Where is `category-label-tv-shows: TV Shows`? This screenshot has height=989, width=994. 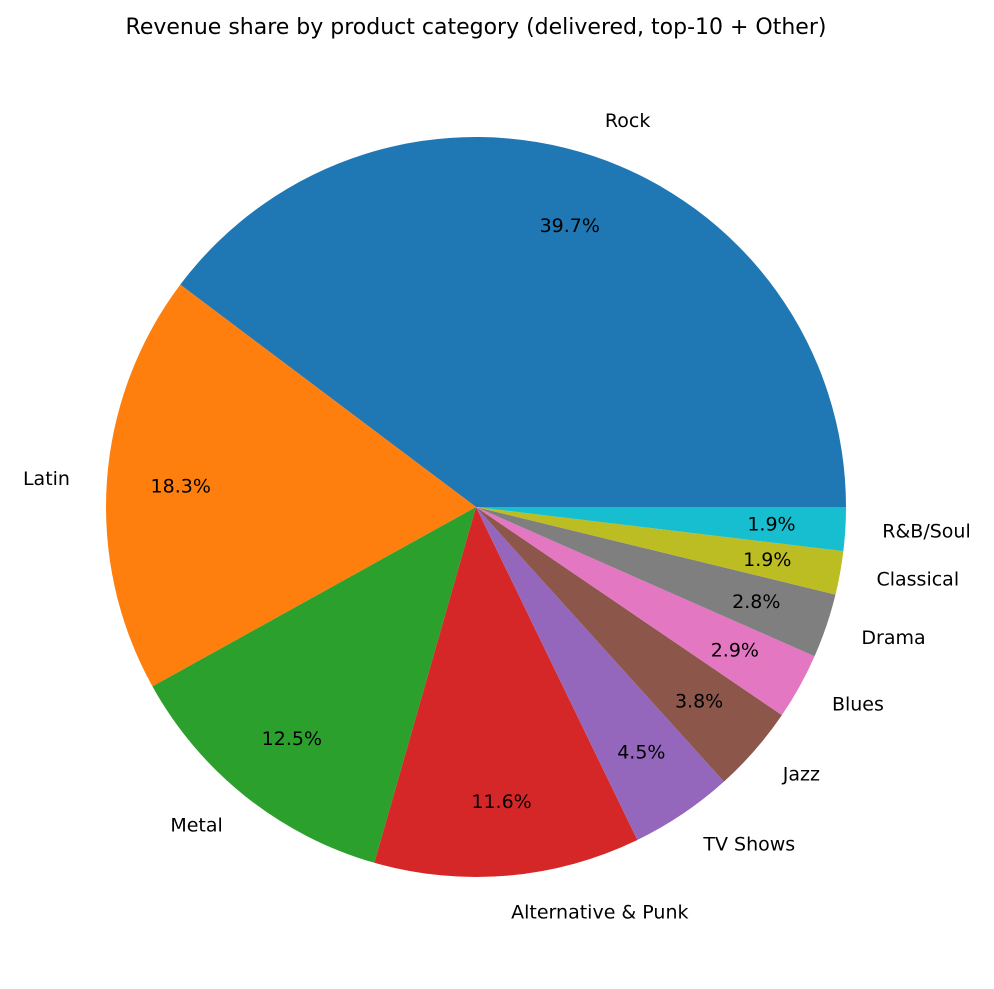 category-label-tv-shows: TV Shows is located at coordinates (748, 845).